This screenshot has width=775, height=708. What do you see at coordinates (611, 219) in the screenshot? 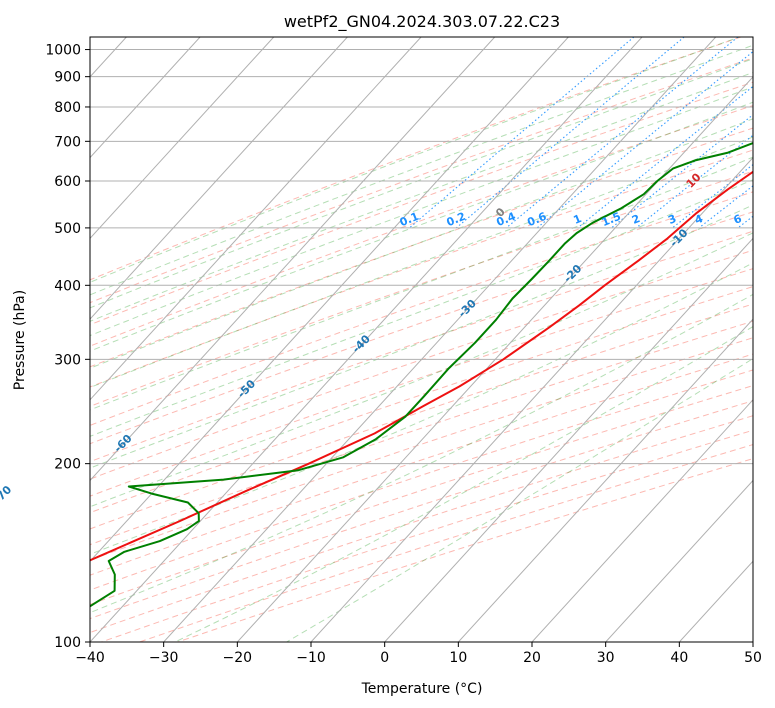
I see `mixing-ratio-label: 1.5` at bounding box center [611, 219].